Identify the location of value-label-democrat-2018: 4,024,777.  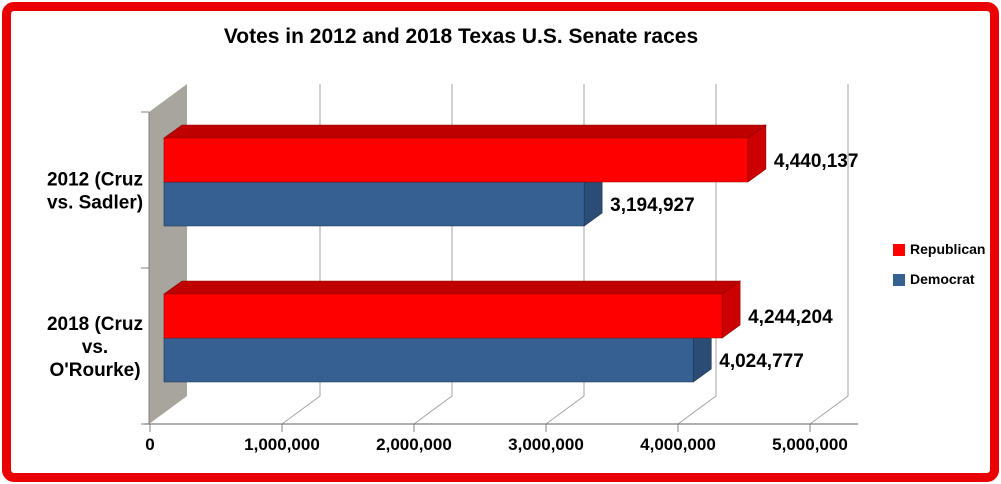
(761, 361).